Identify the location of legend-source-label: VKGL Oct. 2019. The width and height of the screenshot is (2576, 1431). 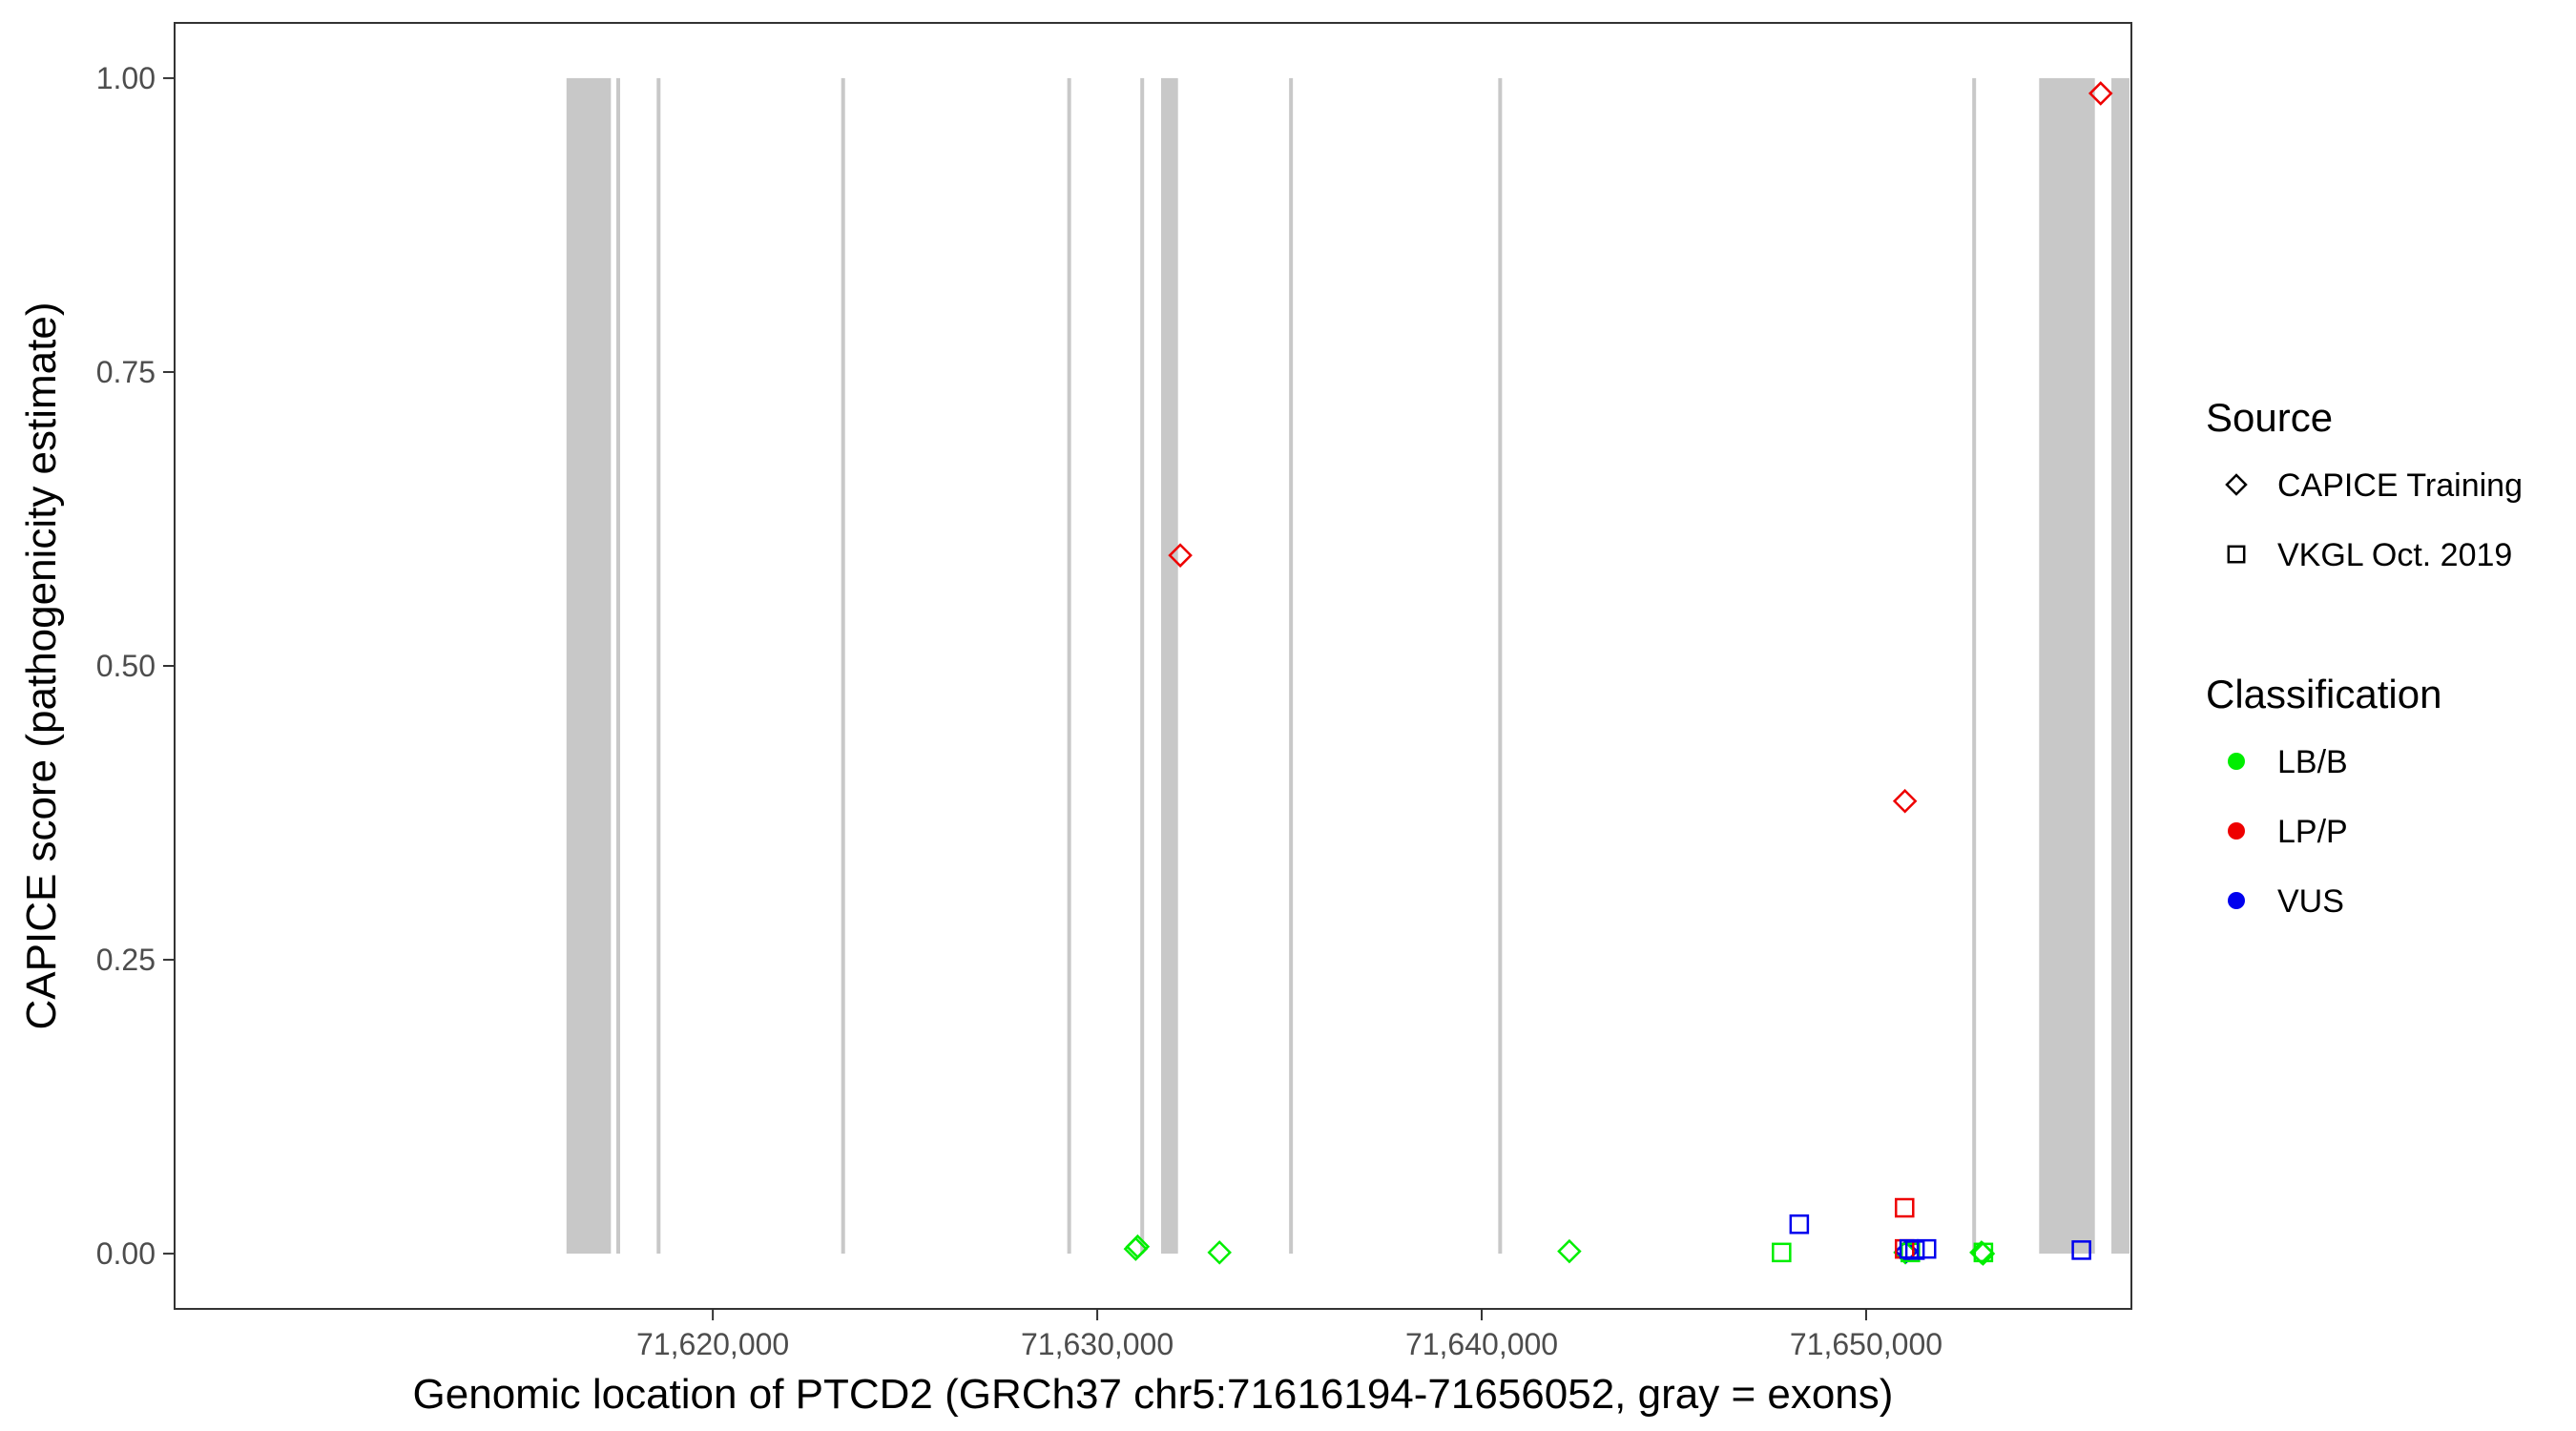
(2394, 555).